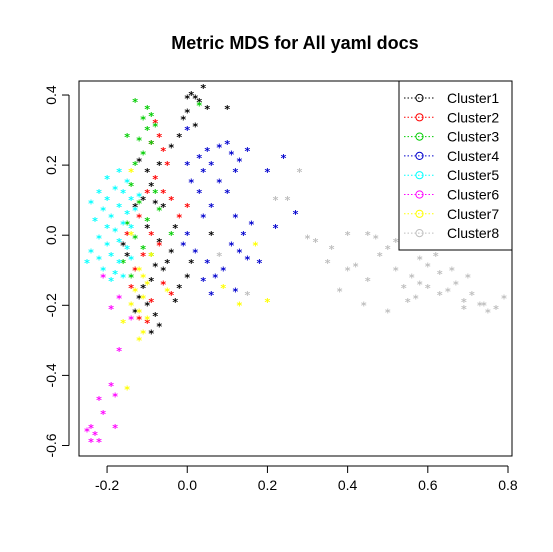 The height and width of the screenshot is (552, 553). I want to click on chart-title: Metric MDS for All yaml docs, so click(294, 43).